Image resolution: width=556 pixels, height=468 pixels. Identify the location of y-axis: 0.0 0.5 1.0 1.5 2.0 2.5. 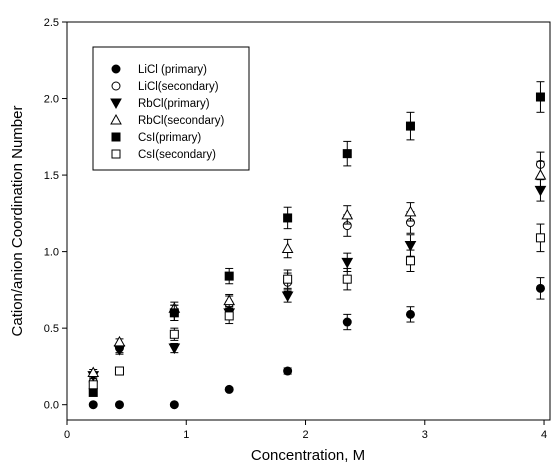
(55, 214).